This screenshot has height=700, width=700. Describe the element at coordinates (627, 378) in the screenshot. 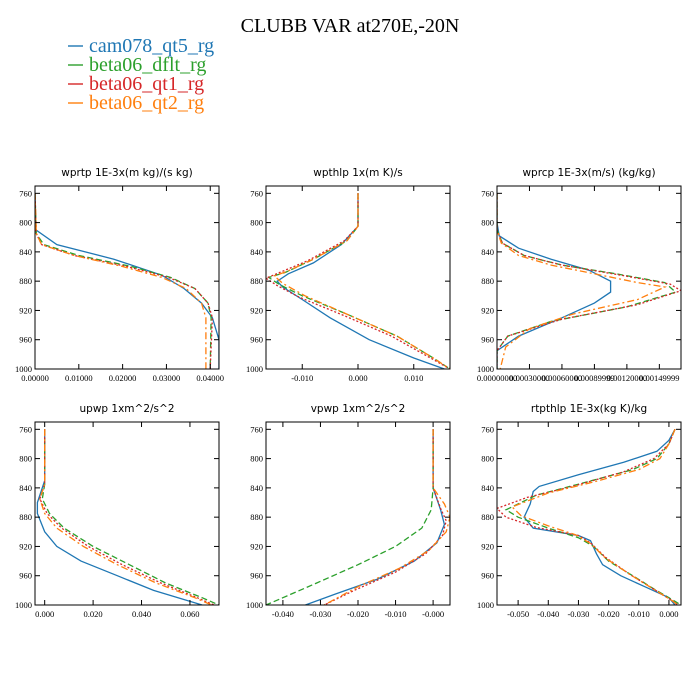

I see `x-tick-label: 0.00120000` at that location.